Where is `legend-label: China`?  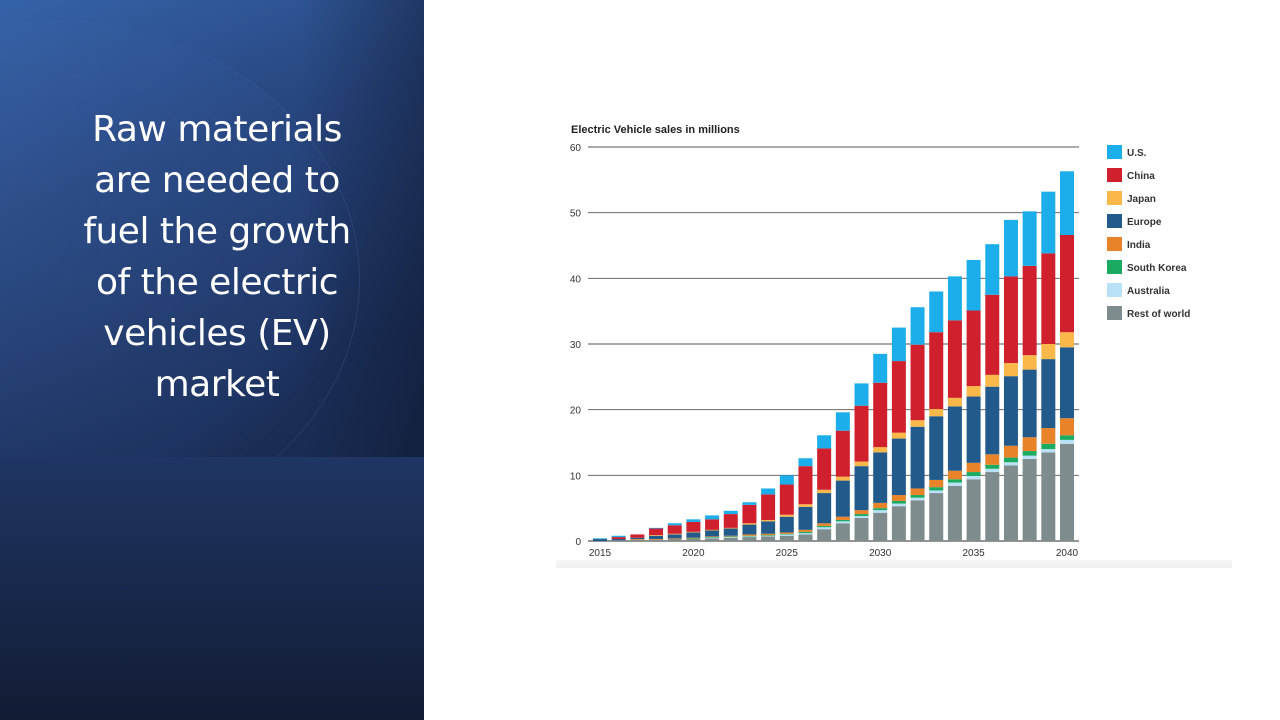
legend-label: China is located at coordinates (1141, 176).